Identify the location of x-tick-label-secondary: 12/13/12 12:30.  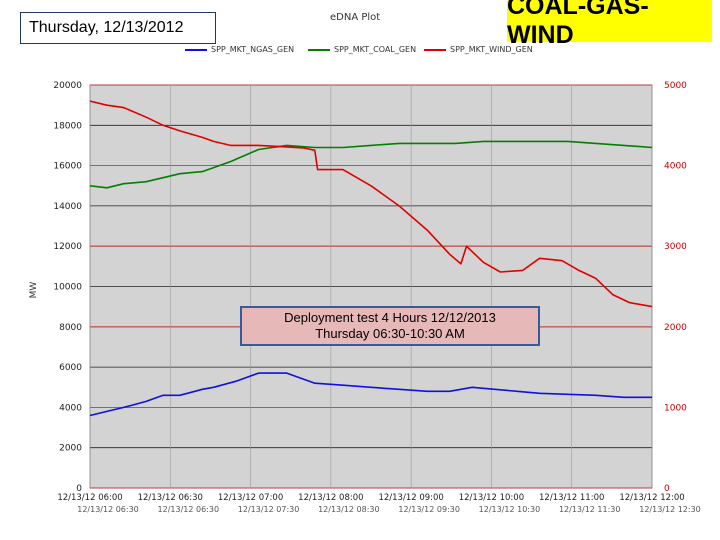
(670, 509).